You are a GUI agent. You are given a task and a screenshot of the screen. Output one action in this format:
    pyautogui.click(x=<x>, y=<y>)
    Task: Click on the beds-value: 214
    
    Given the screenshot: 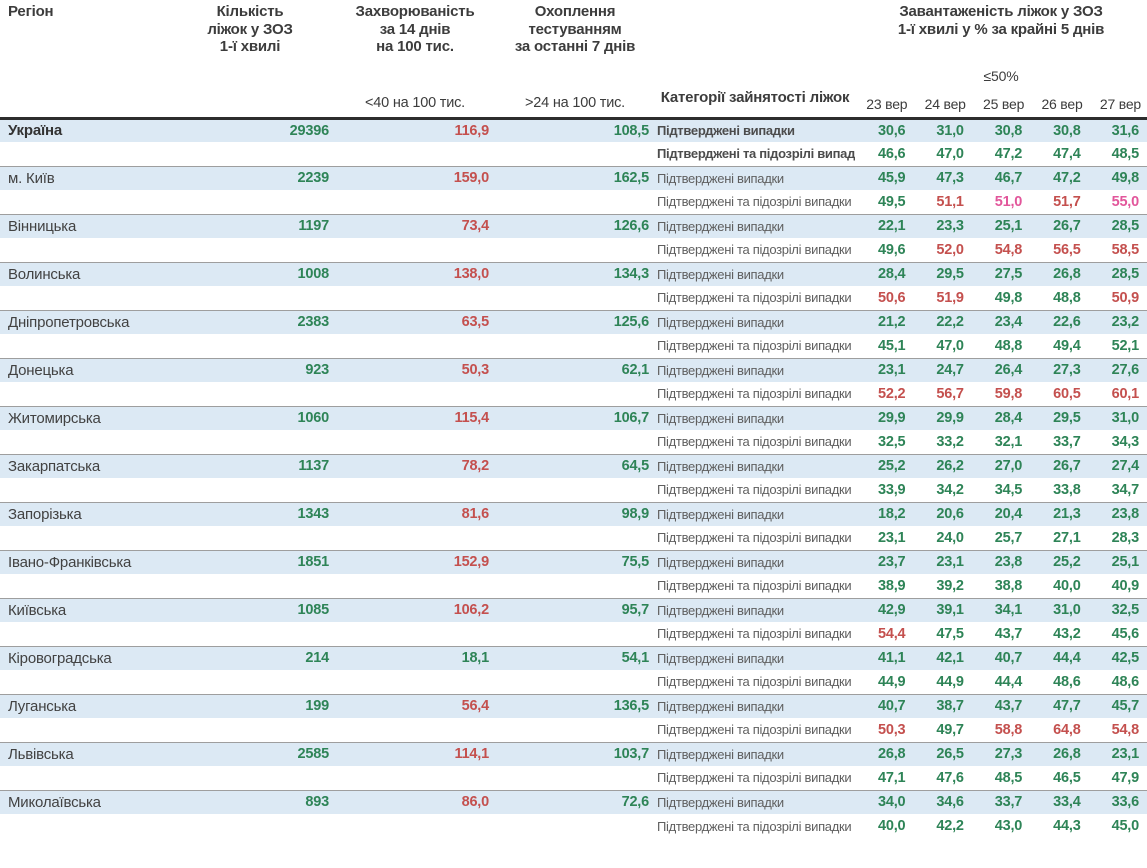 What is the action you would take?
    pyautogui.click(x=250, y=657)
    